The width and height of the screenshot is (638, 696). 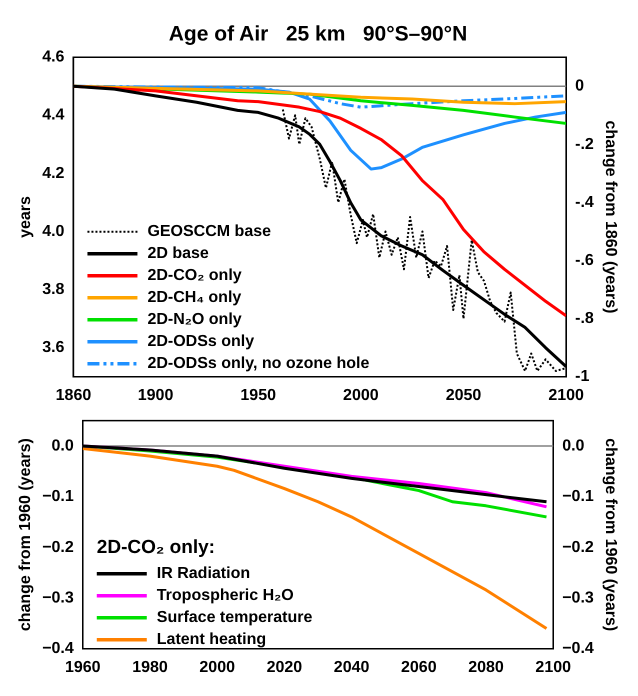 What do you see at coordinates (610, 217) in the screenshot?
I see `y2-axis-title: change from 1860 (years)` at bounding box center [610, 217].